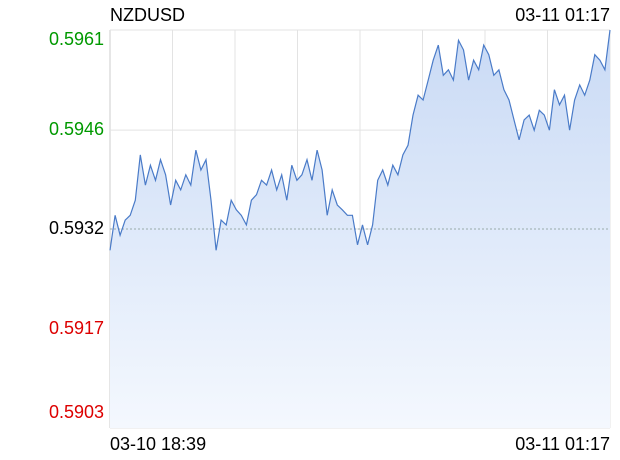  What do you see at coordinates (76, 39) in the screenshot?
I see `y-tick-label: 0.5961` at bounding box center [76, 39].